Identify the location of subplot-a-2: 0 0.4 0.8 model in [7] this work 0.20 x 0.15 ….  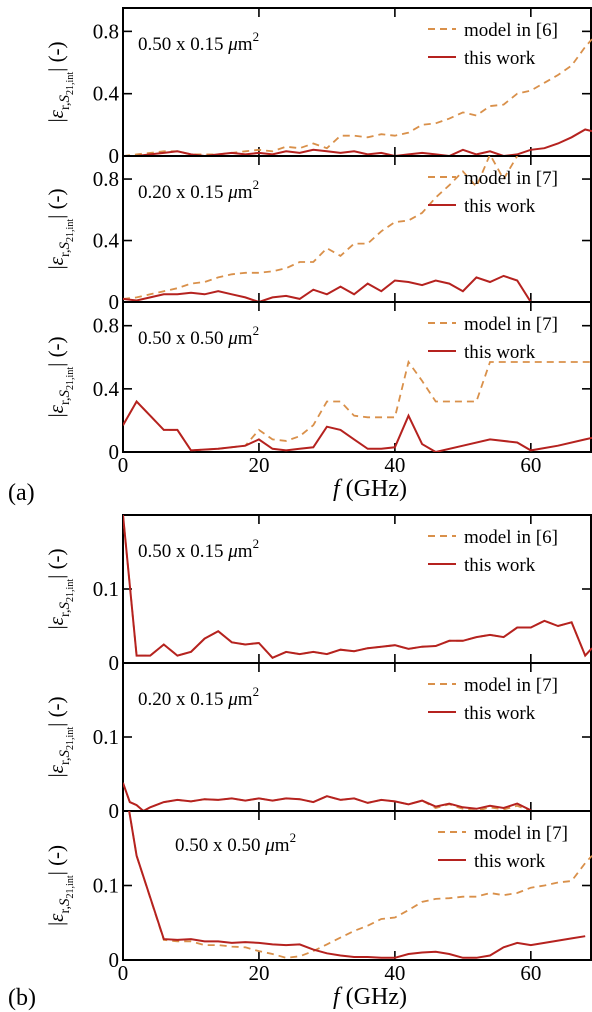
(318, 234).